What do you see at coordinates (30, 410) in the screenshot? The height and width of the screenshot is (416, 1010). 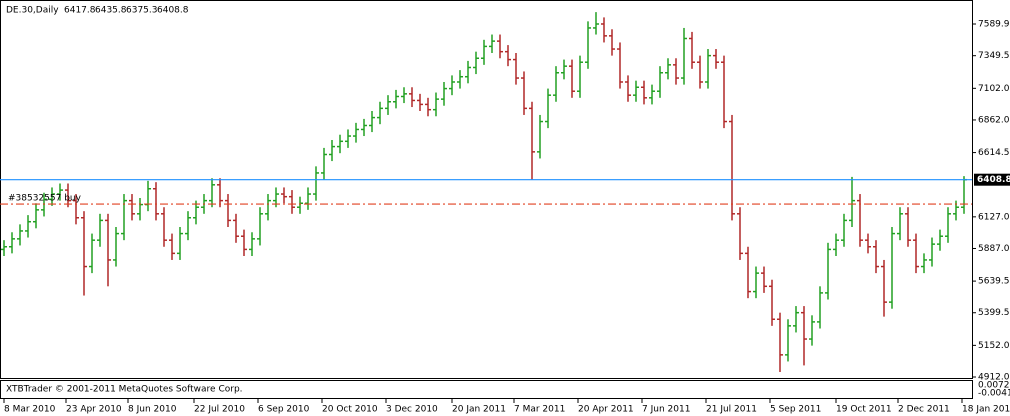 I see `x-tick-label: 8 Mar 2010` at bounding box center [30, 410].